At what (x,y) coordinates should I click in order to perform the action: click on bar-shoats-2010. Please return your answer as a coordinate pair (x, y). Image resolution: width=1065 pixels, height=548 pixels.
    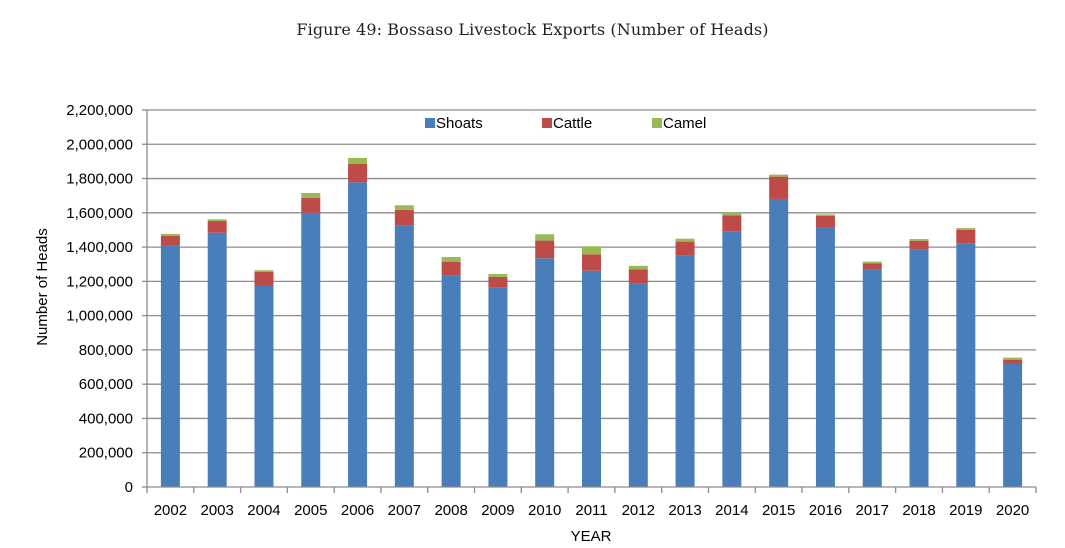
    Looking at the image, I should click on (545, 372).